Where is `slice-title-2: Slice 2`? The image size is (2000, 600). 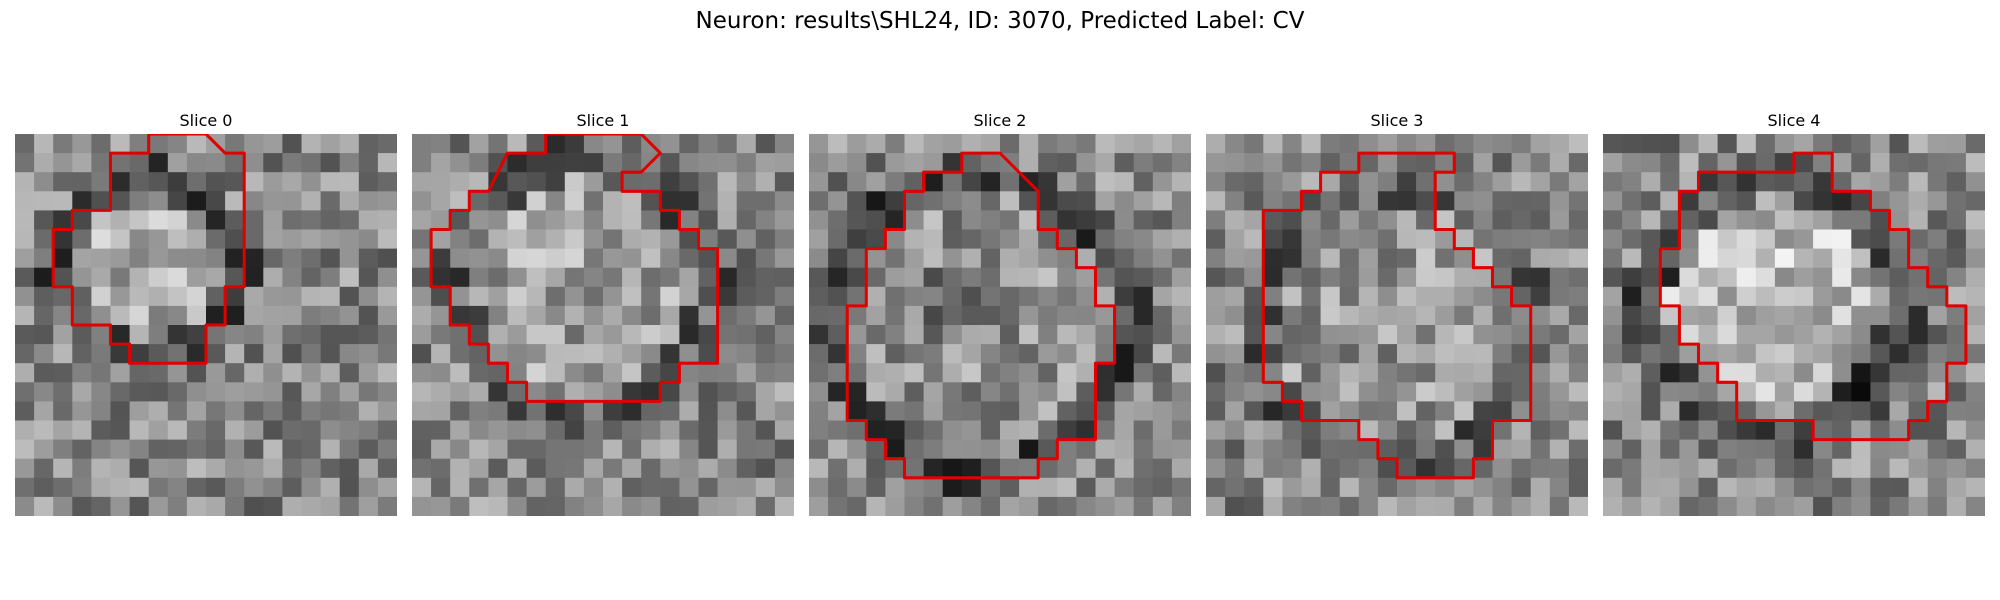
slice-title-2: Slice 2 is located at coordinates (1000, 120).